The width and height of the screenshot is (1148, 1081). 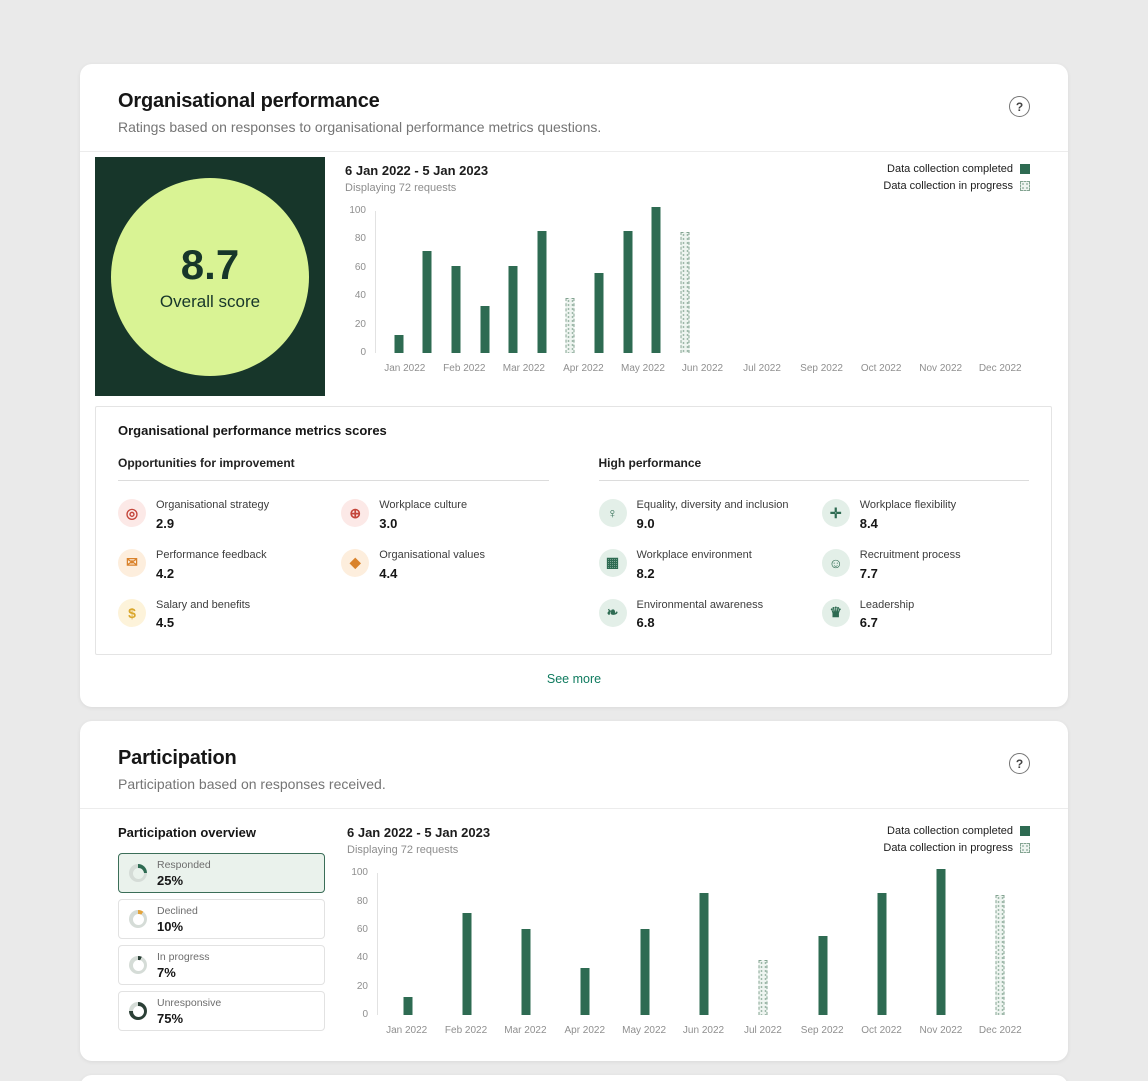 What do you see at coordinates (183, 956) in the screenshot?
I see `stat-label: In progress` at bounding box center [183, 956].